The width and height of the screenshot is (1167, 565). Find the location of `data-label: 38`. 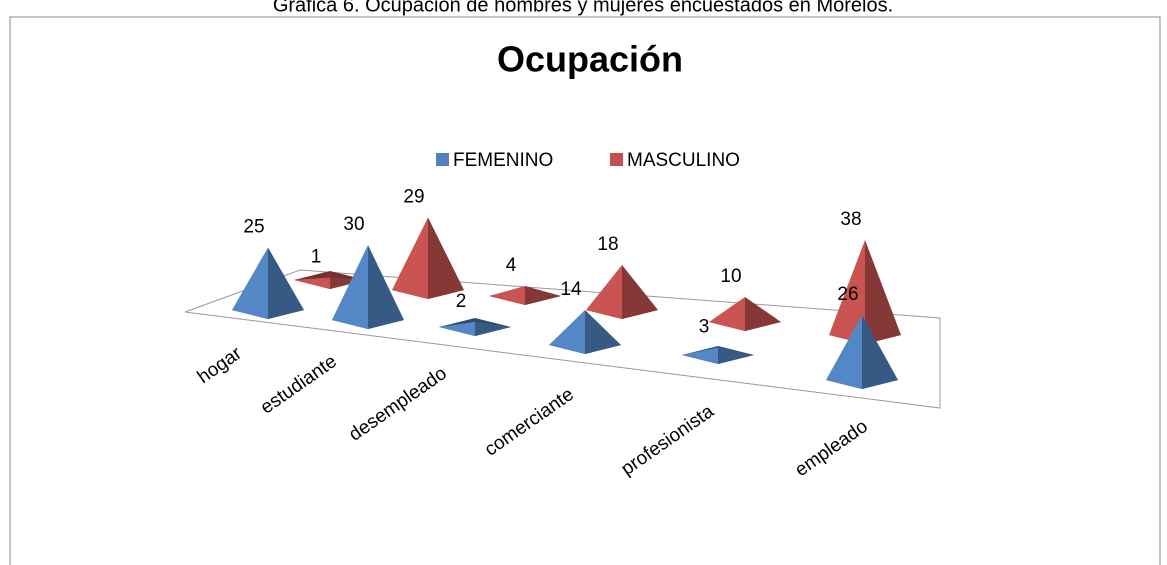

data-label: 38 is located at coordinates (850, 219).